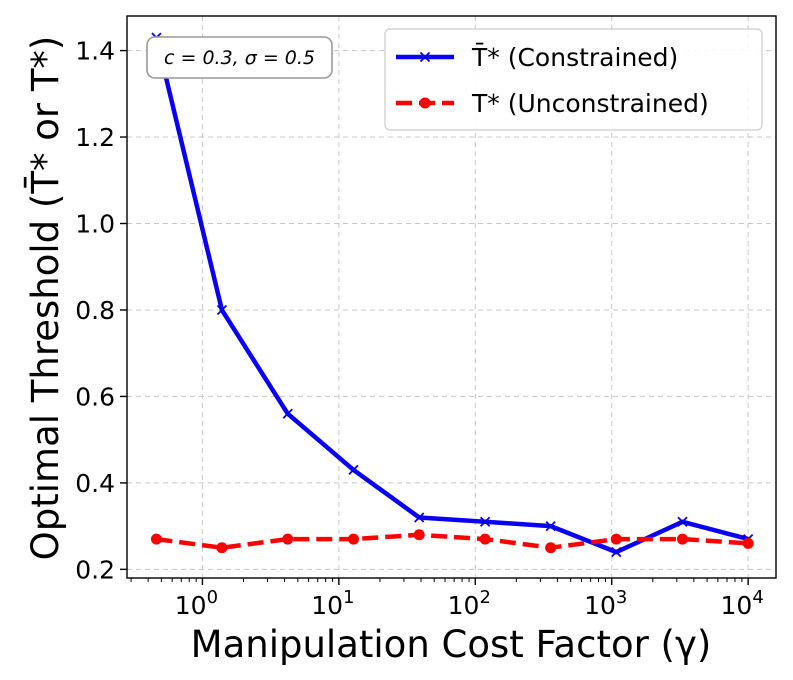 The image size is (793, 680). I want to click on x-tick-label: 10³, so click(605, 603).